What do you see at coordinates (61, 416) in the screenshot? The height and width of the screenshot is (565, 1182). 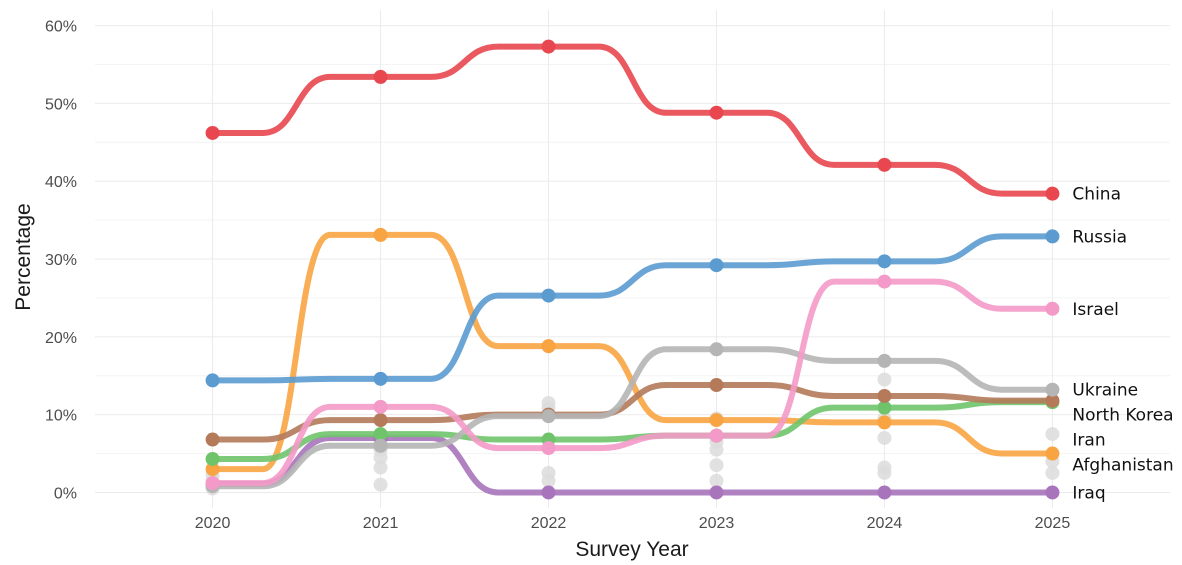 I see `y-tick-label: 10%` at bounding box center [61, 416].